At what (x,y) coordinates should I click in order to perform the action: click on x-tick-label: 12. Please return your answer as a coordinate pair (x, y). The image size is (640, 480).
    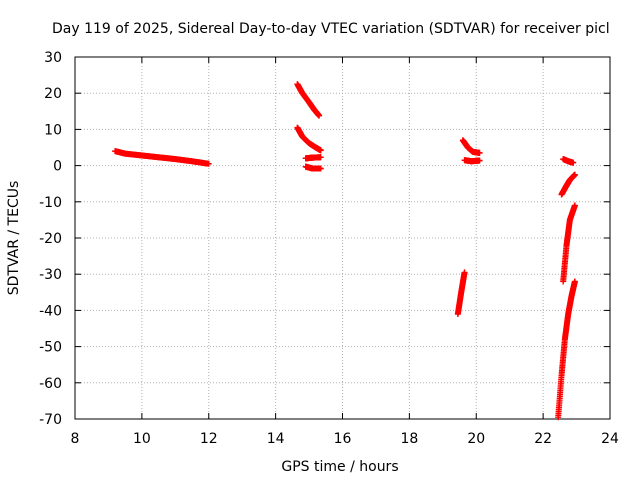
    Looking at the image, I should click on (209, 439).